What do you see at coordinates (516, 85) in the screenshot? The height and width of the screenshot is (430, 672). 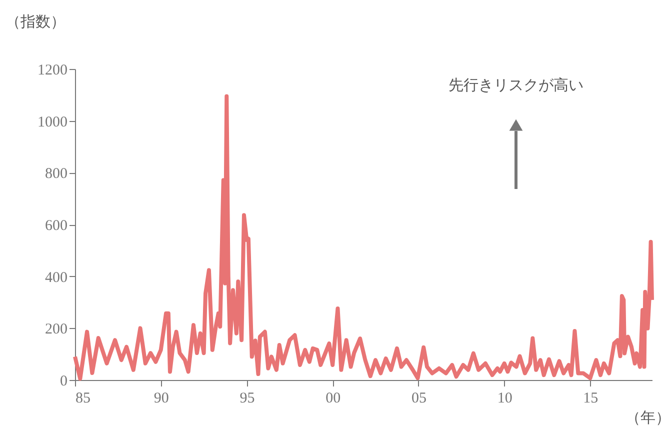 I see `annotation: 先行きリスクが高い` at bounding box center [516, 85].